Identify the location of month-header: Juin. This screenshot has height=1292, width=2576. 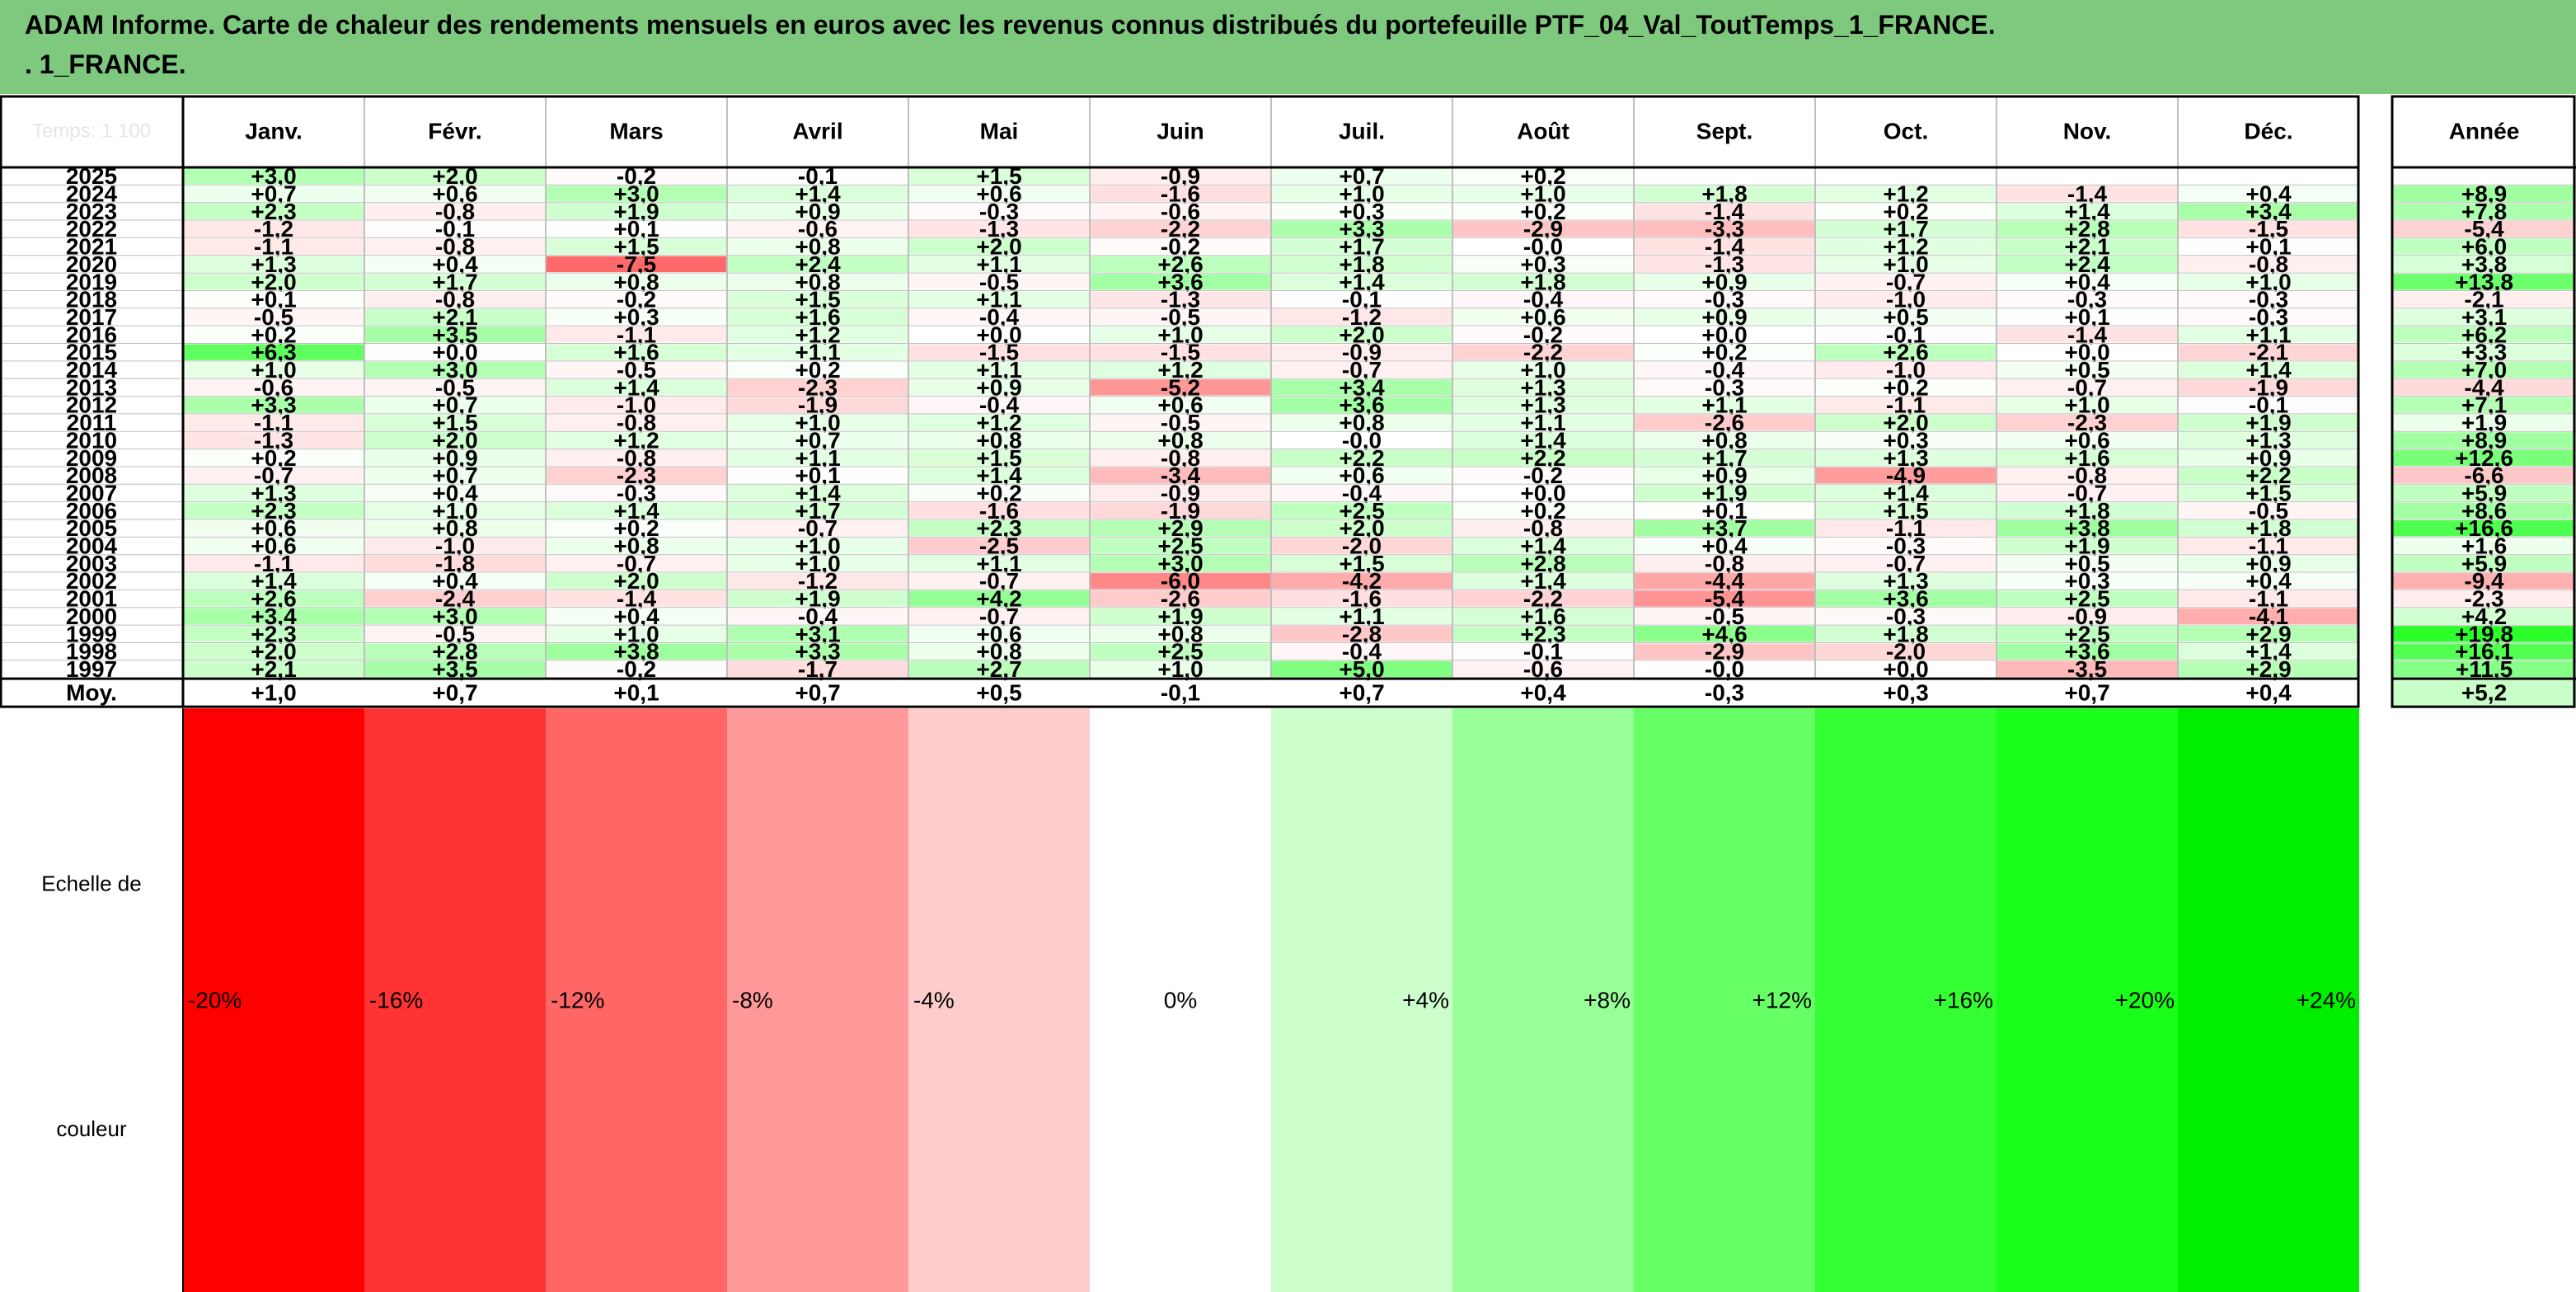
(1180, 131).